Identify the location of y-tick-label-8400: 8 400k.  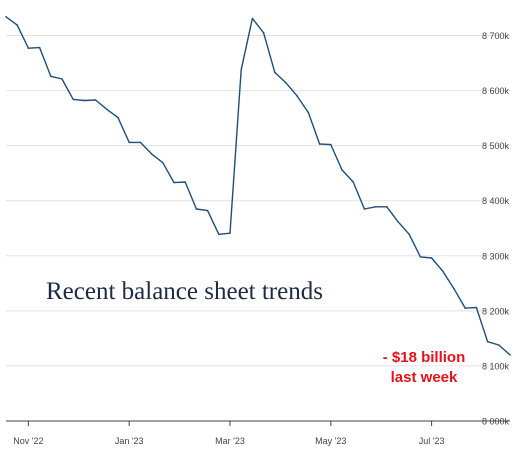
(496, 201).